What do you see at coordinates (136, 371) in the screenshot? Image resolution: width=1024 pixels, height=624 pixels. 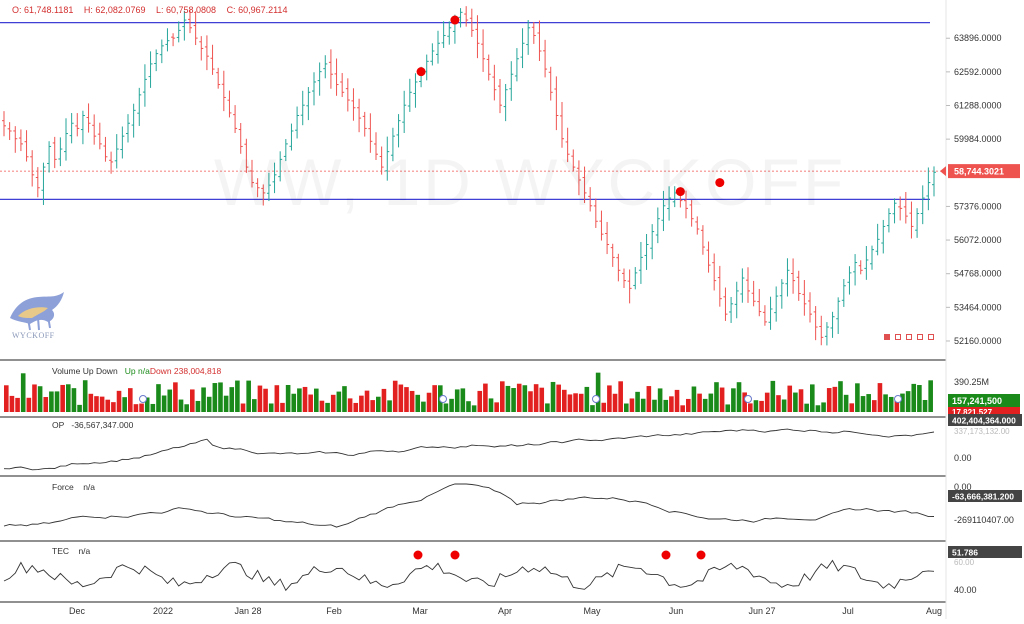 I see `volume-legend: Volume Up Down Up n/aDown 238,004,818` at bounding box center [136, 371].